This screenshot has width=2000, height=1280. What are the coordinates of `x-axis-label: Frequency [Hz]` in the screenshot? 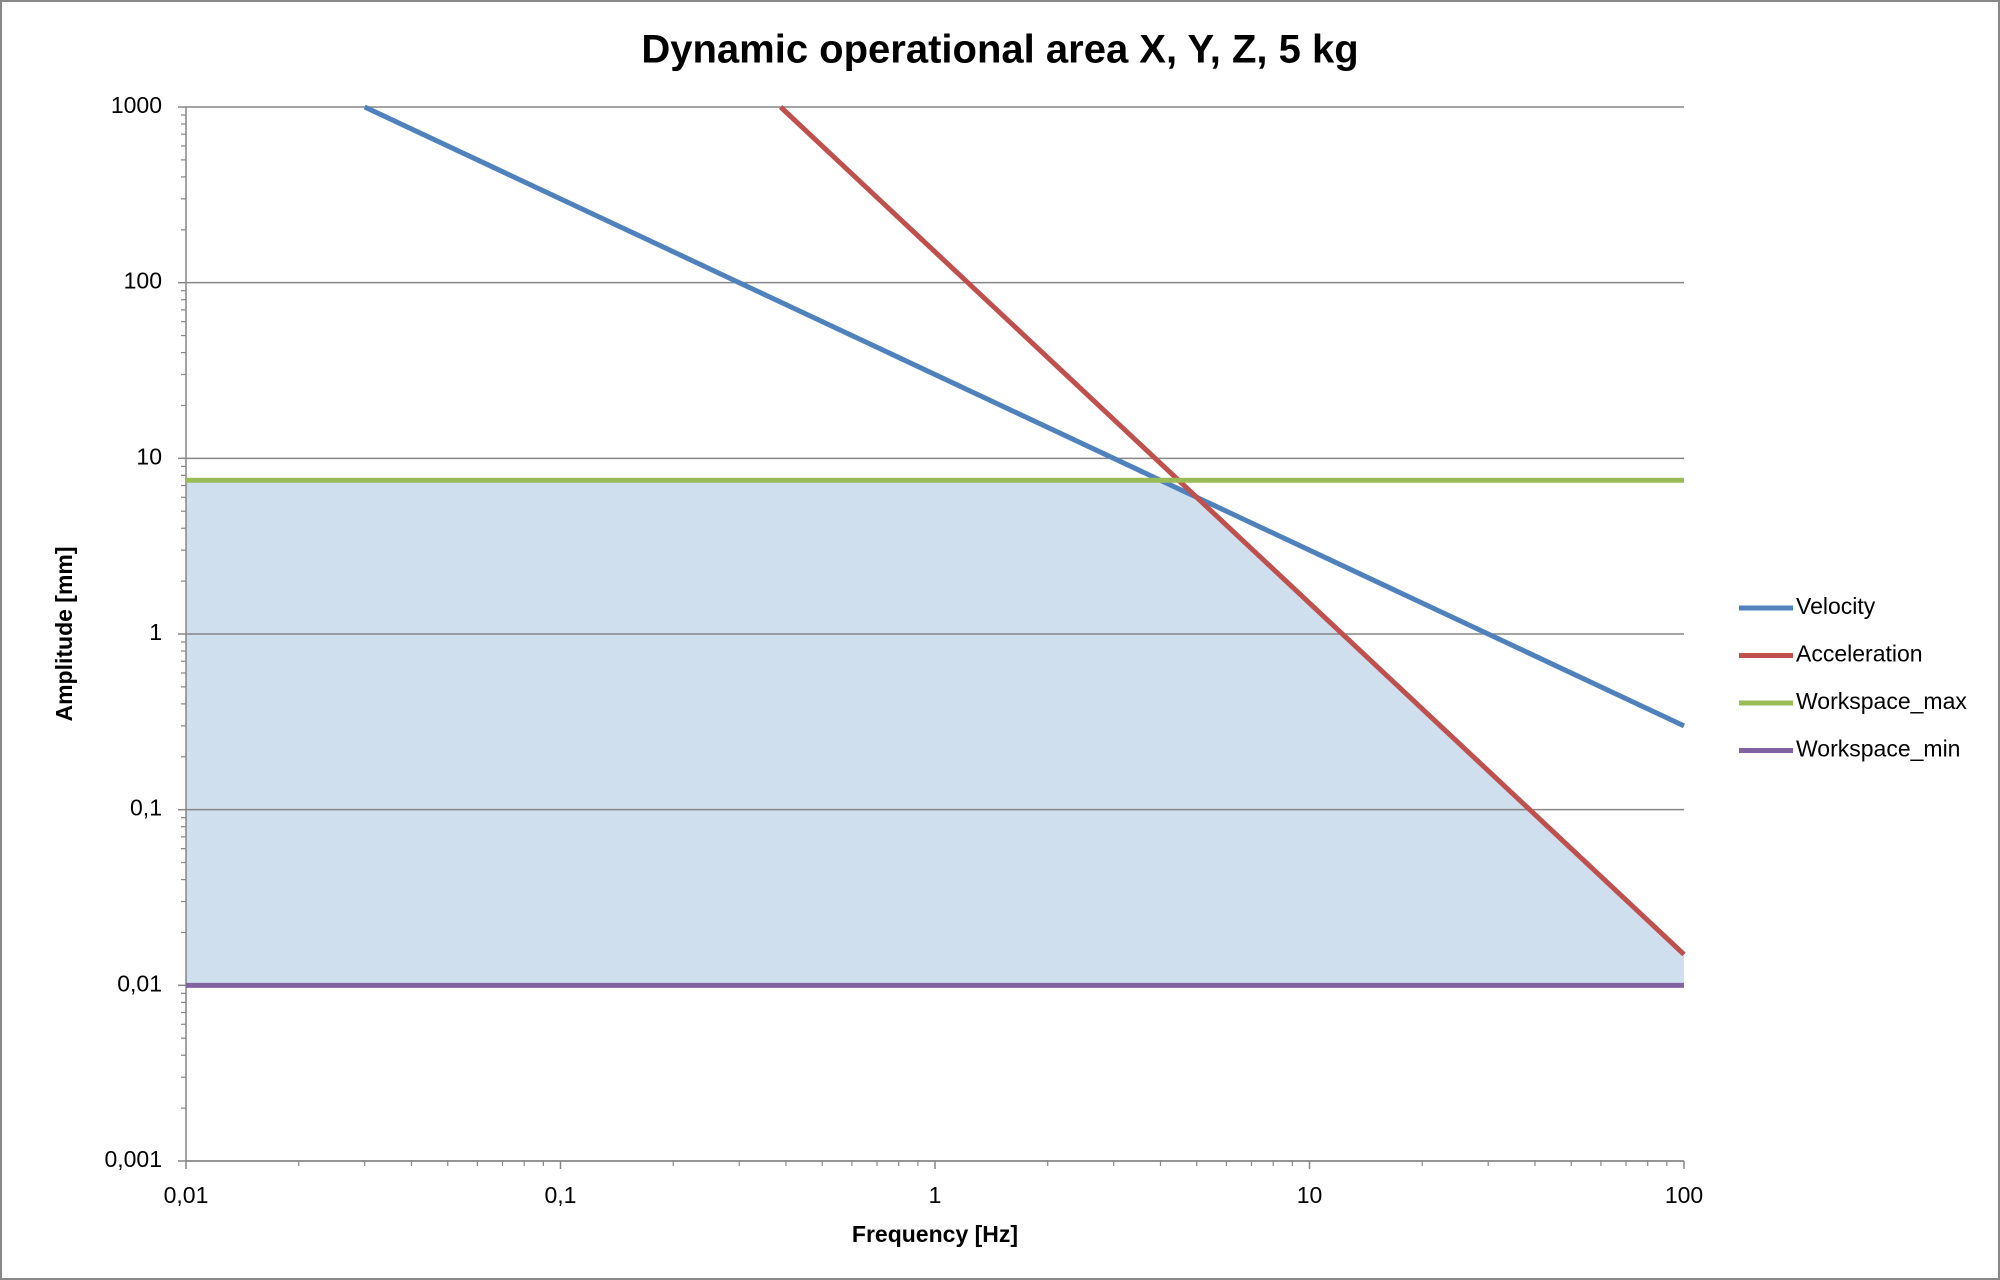 It's located at (935, 1234).